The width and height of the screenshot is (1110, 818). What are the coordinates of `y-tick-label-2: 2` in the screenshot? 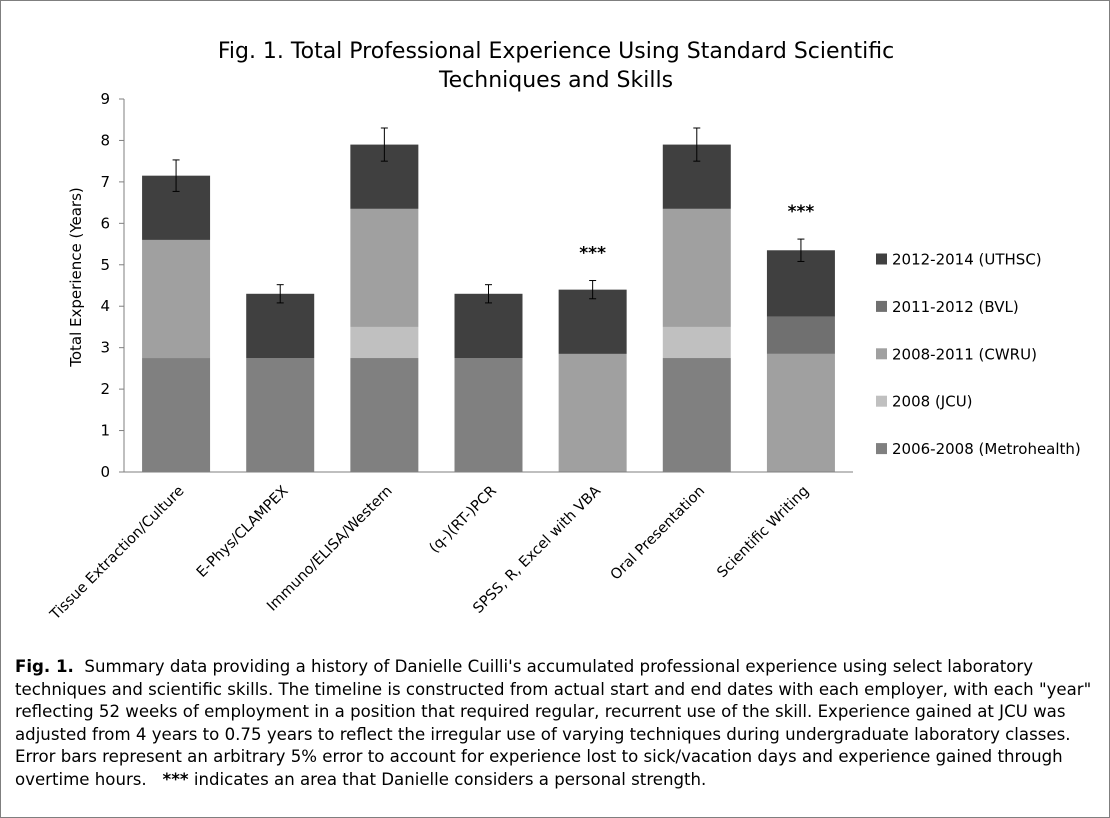 It's located at (105, 389).